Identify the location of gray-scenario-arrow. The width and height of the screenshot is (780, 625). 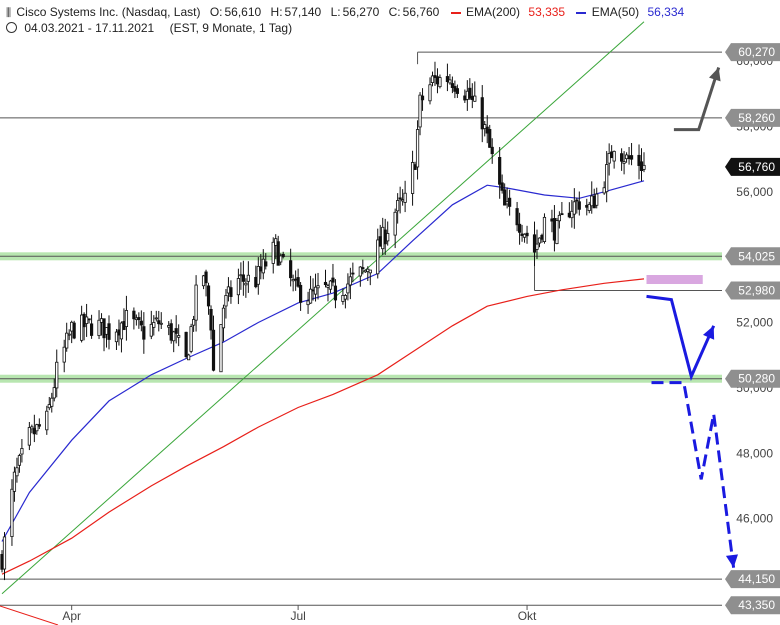
(697, 99).